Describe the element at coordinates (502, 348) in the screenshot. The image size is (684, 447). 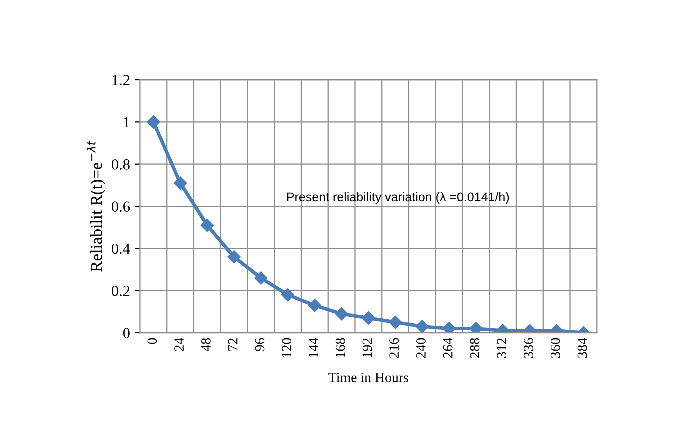
I see `x-tick-label: 312` at that location.